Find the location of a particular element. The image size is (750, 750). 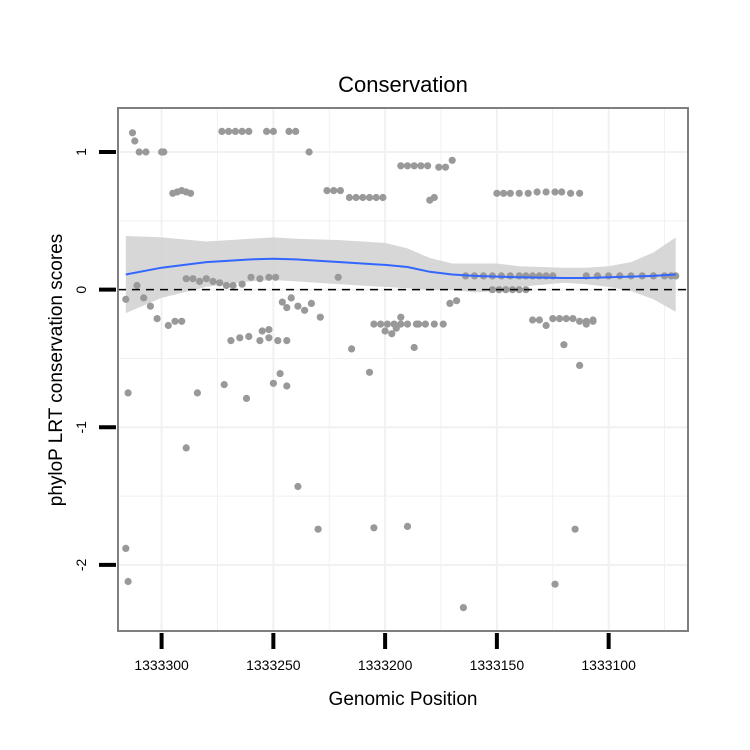

y-tick-label: 1 is located at coordinates (81, 152).